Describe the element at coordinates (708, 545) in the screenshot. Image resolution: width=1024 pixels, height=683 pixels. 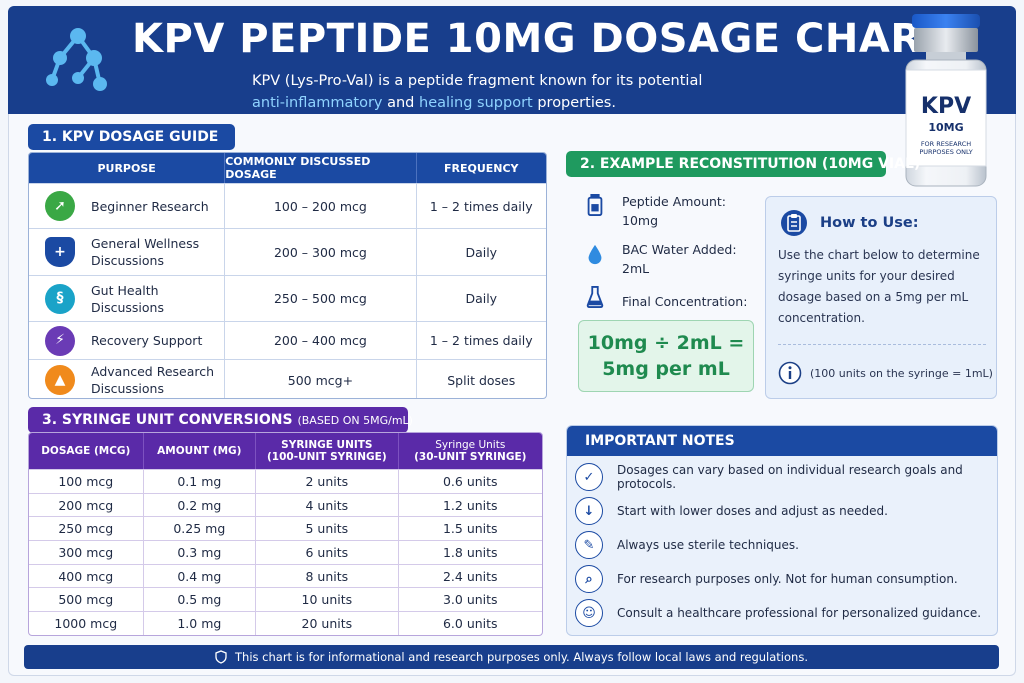
I see `note-text: Always use sterile techniques.` at that location.